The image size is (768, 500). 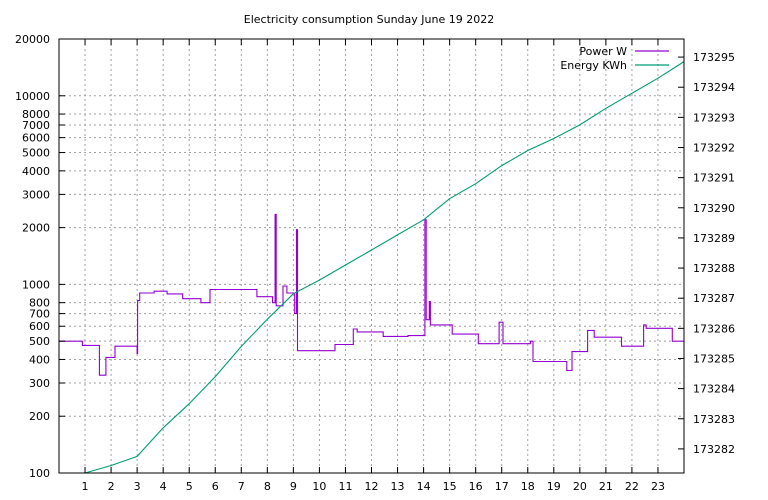 What do you see at coordinates (36, 194) in the screenshot?
I see `y-tick-label: 3000` at bounding box center [36, 194].